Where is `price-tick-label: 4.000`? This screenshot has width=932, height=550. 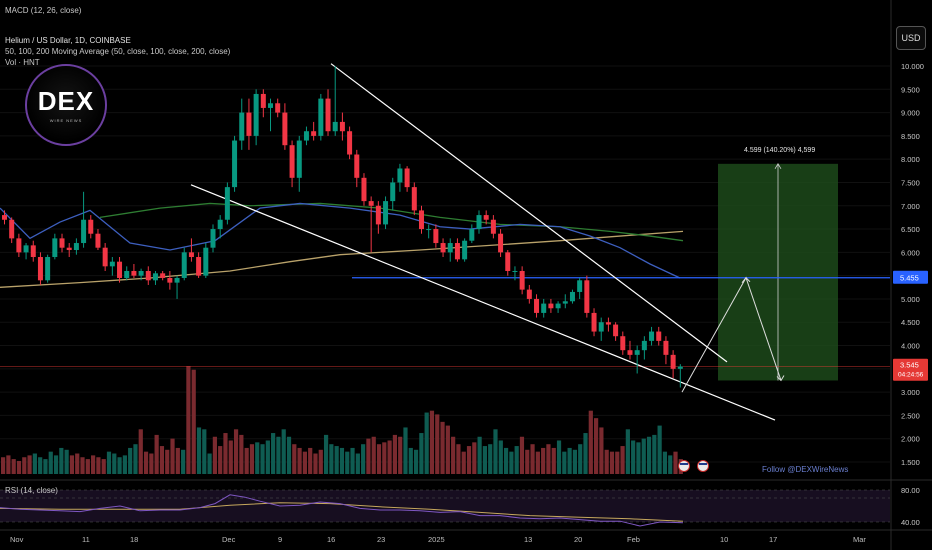
price-tick-label: 4.000 is located at coordinates (910, 346).